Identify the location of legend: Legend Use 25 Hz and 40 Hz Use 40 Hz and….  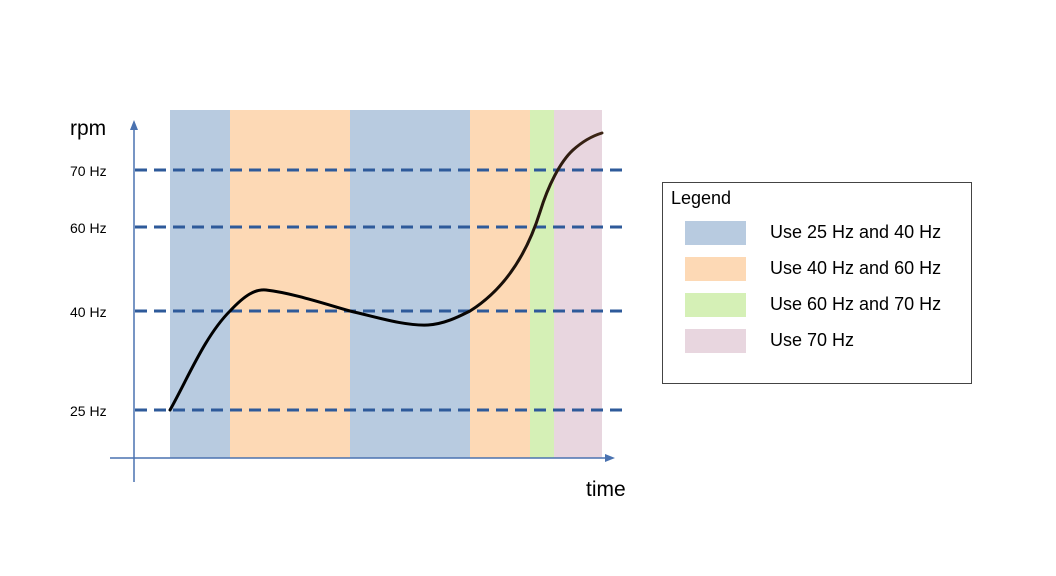
(817, 283).